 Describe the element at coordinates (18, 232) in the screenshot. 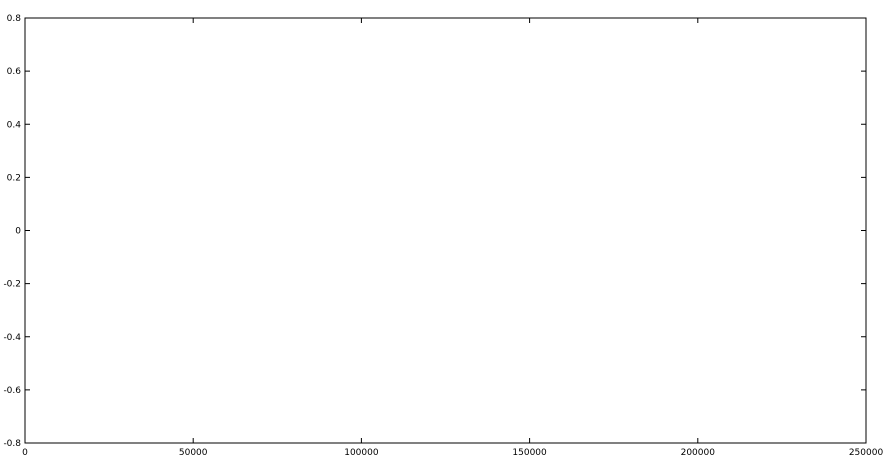

I see `y-tick-label: 0` at that location.